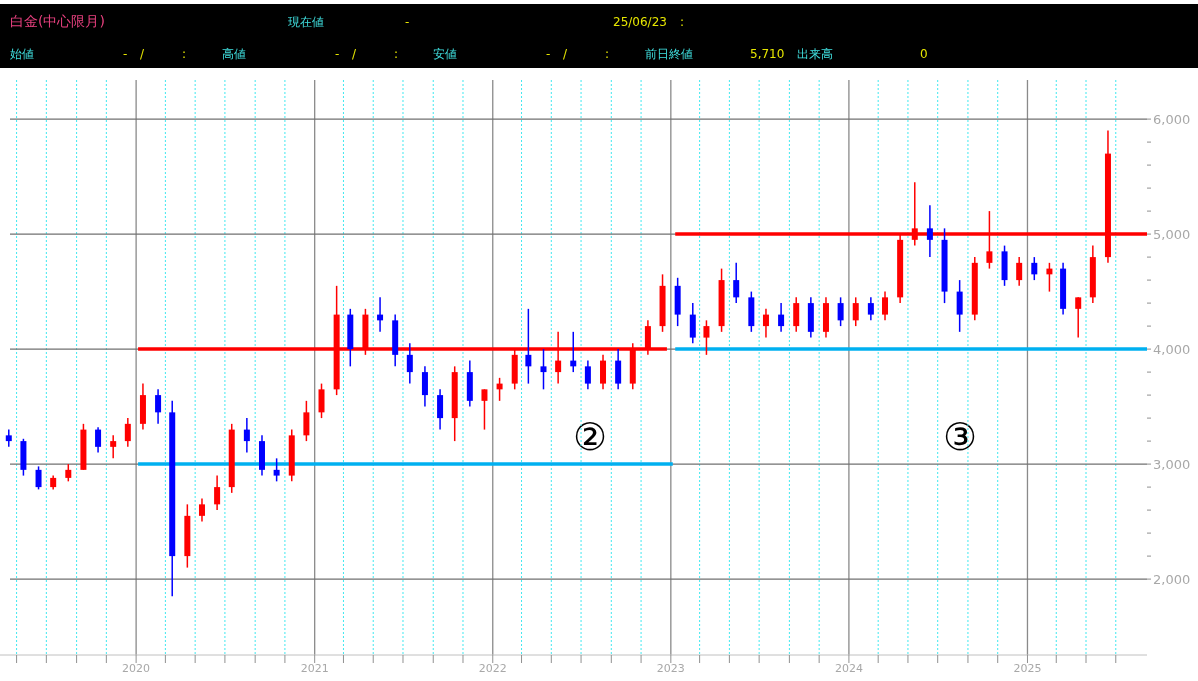  Describe the element at coordinates (1172, 349) in the screenshot. I see `y-tick-label: 4,000` at that location.